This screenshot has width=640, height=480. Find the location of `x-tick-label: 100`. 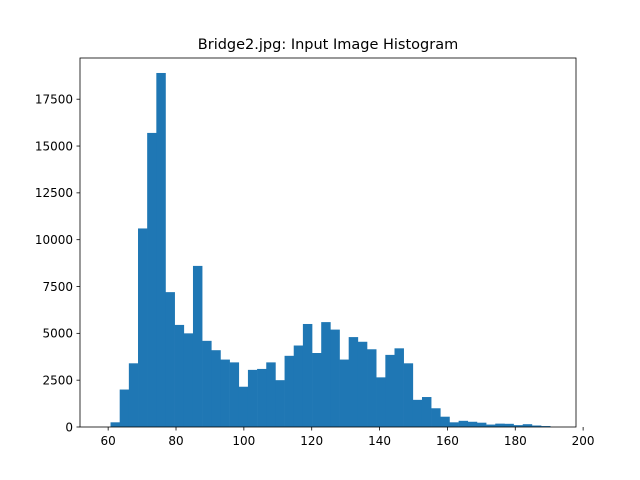

x-tick-label: 100 is located at coordinates (243, 441).